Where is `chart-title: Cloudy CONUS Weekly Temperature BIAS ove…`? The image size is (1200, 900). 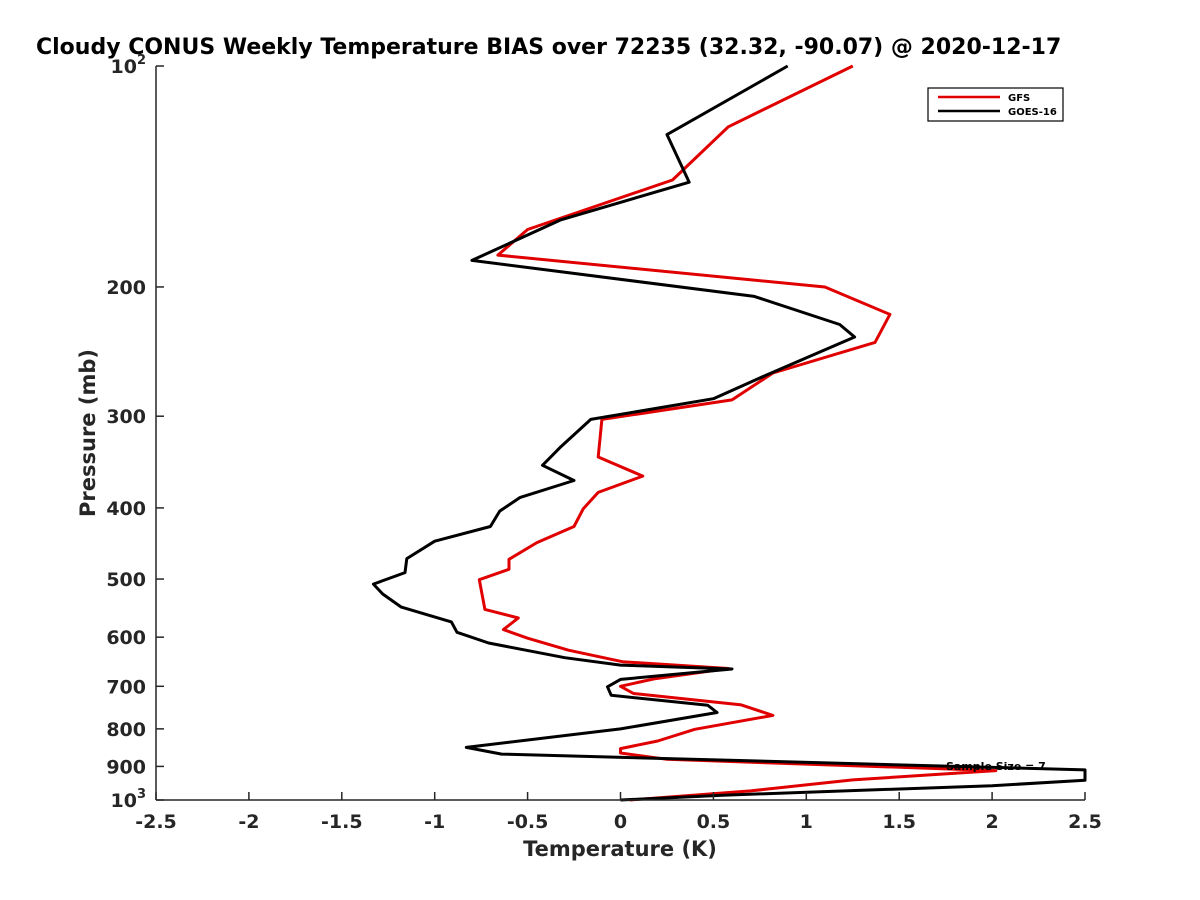
chart-title: Cloudy CONUS Weekly Temperature BIAS ove… is located at coordinates (548, 47).